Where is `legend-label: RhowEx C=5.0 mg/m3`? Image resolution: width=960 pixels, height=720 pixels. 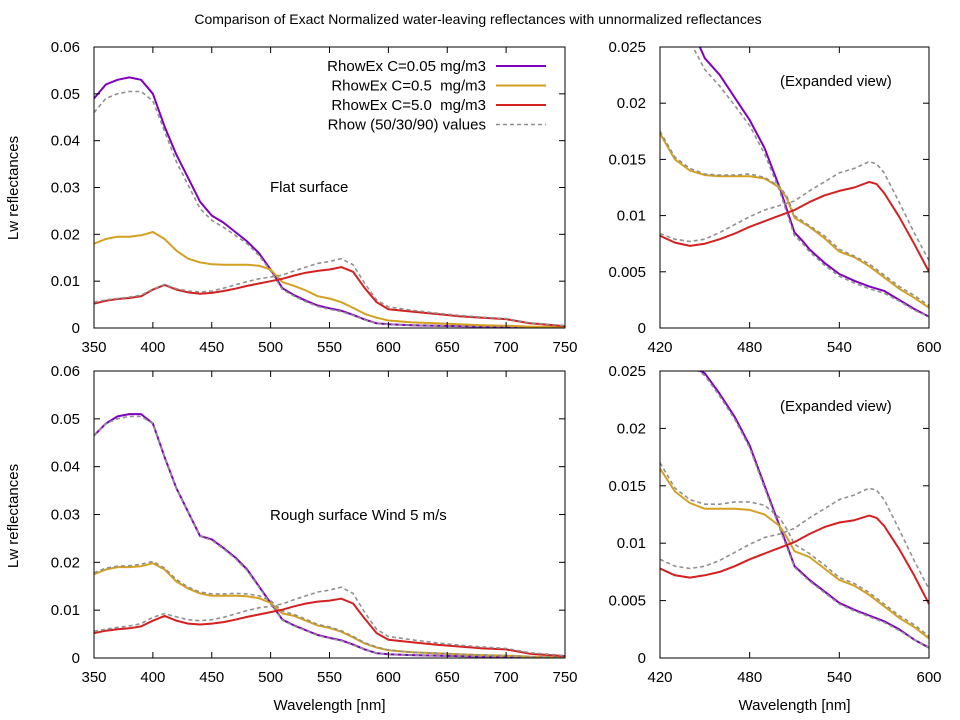 legend-label: RhowEx C=5.0 mg/m3 is located at coordinates (408, 105).